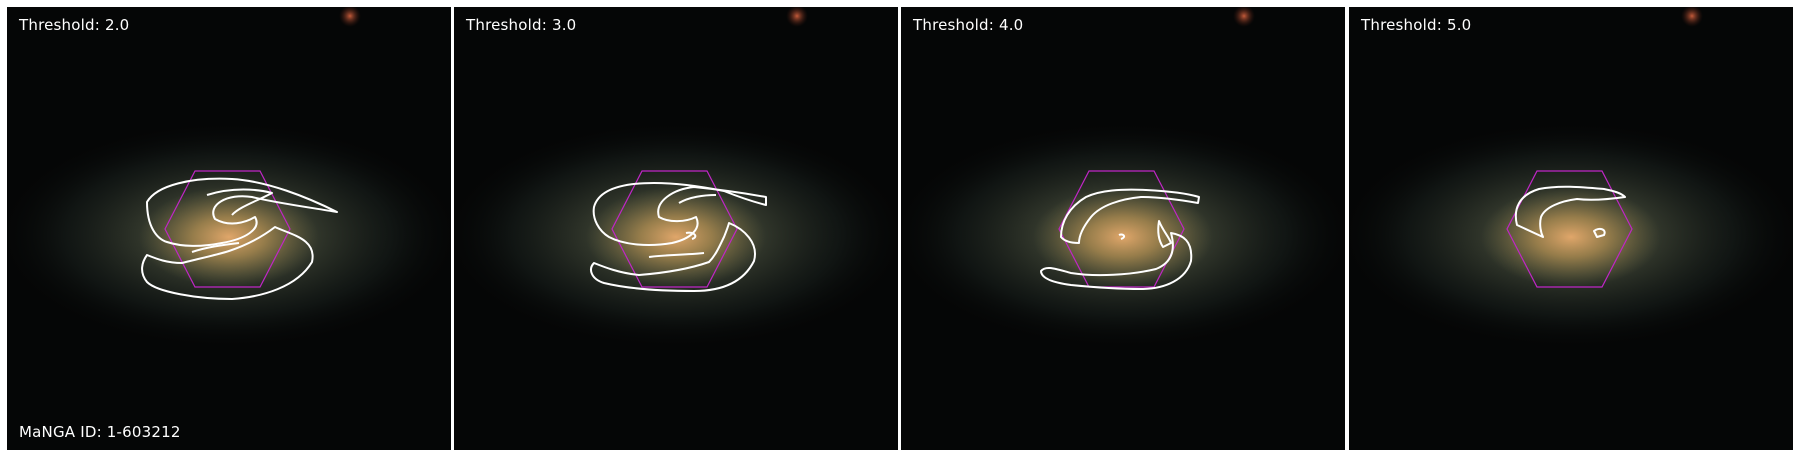 The width and height of the screenshot is (1800, 457). I want to click on threshold-label: Threshold: 2.0, so click(74, 25).